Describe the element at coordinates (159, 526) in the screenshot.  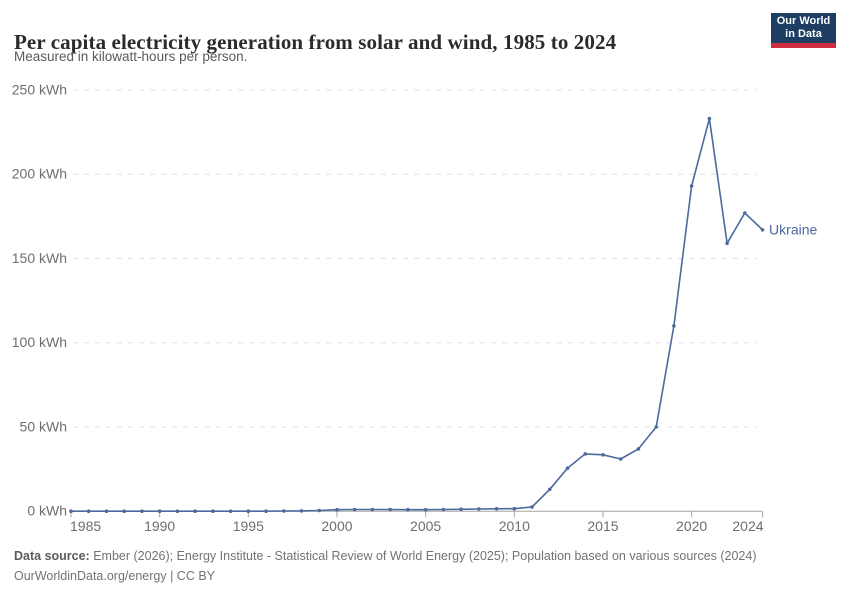
I see `x-axis-tick-label: 1990` at that location.